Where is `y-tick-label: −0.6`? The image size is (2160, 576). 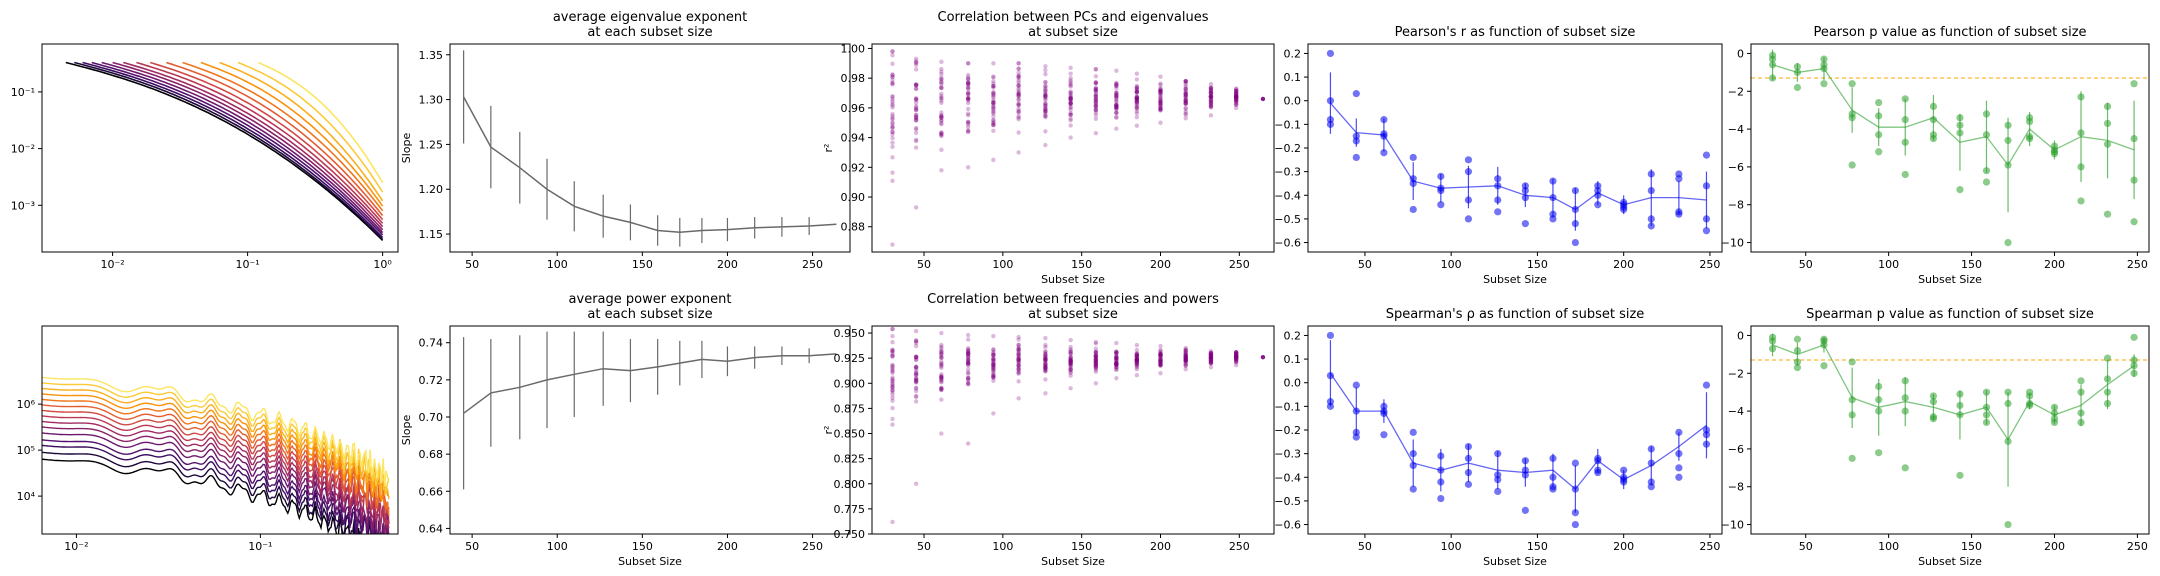 y-tick-label: −0.6 is located at coordinates (1287, 243).